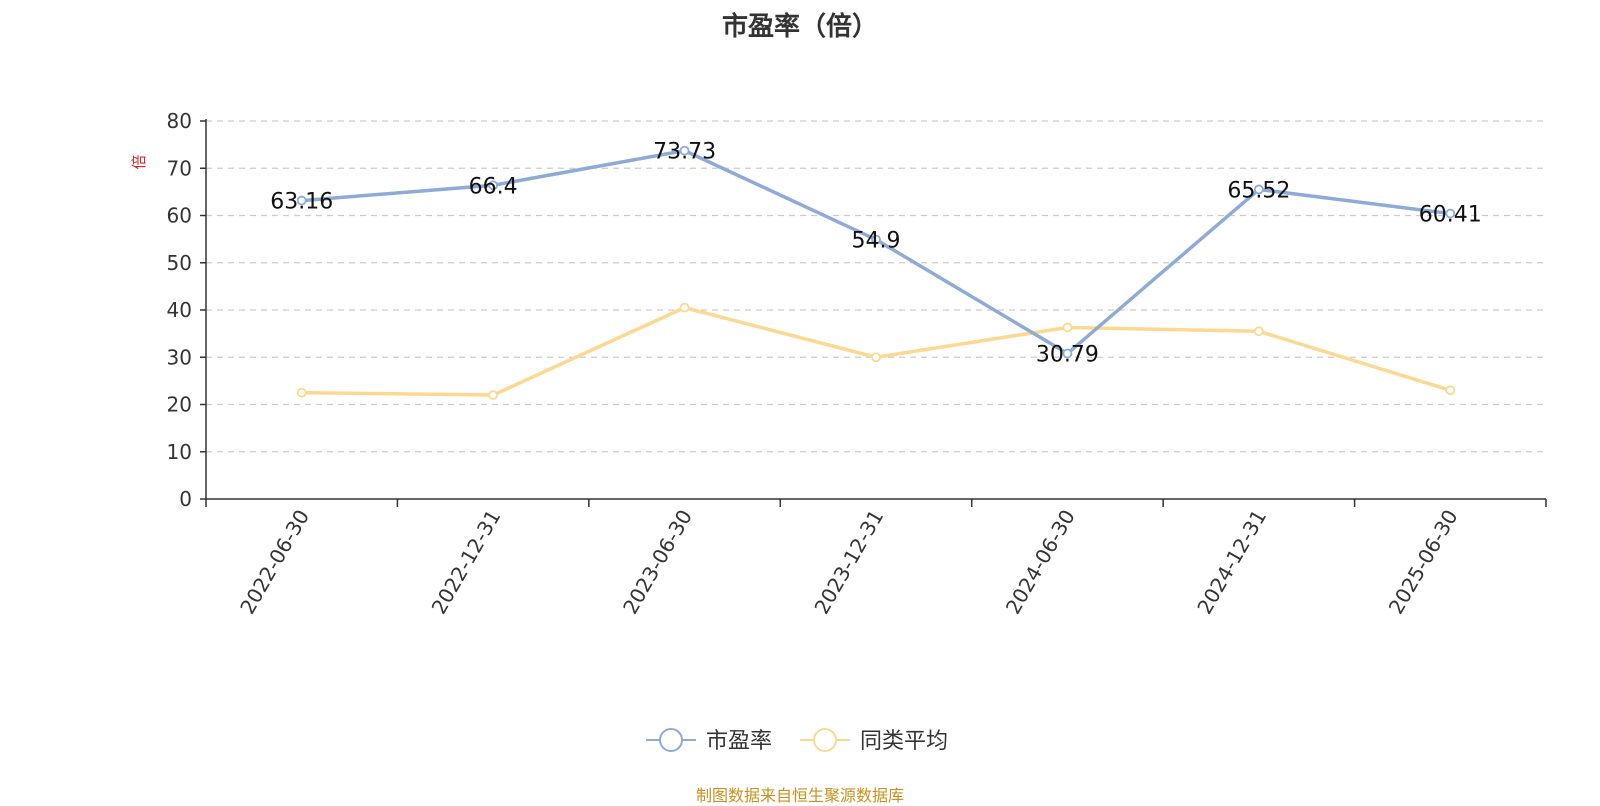 The width and height of the screenshot is (1600, 806). What do you see at coordinates (179, 263) in the screenshot?
I see `y-tick-label: 50` at bounding box center [179, 263].